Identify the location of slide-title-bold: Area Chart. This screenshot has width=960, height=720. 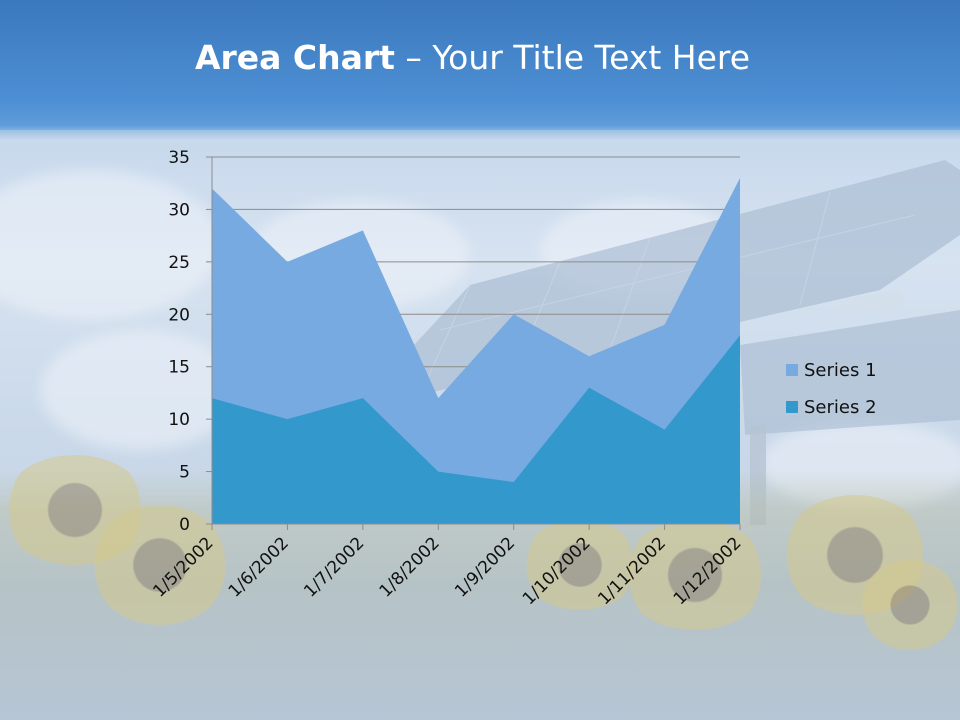
(294, 57).